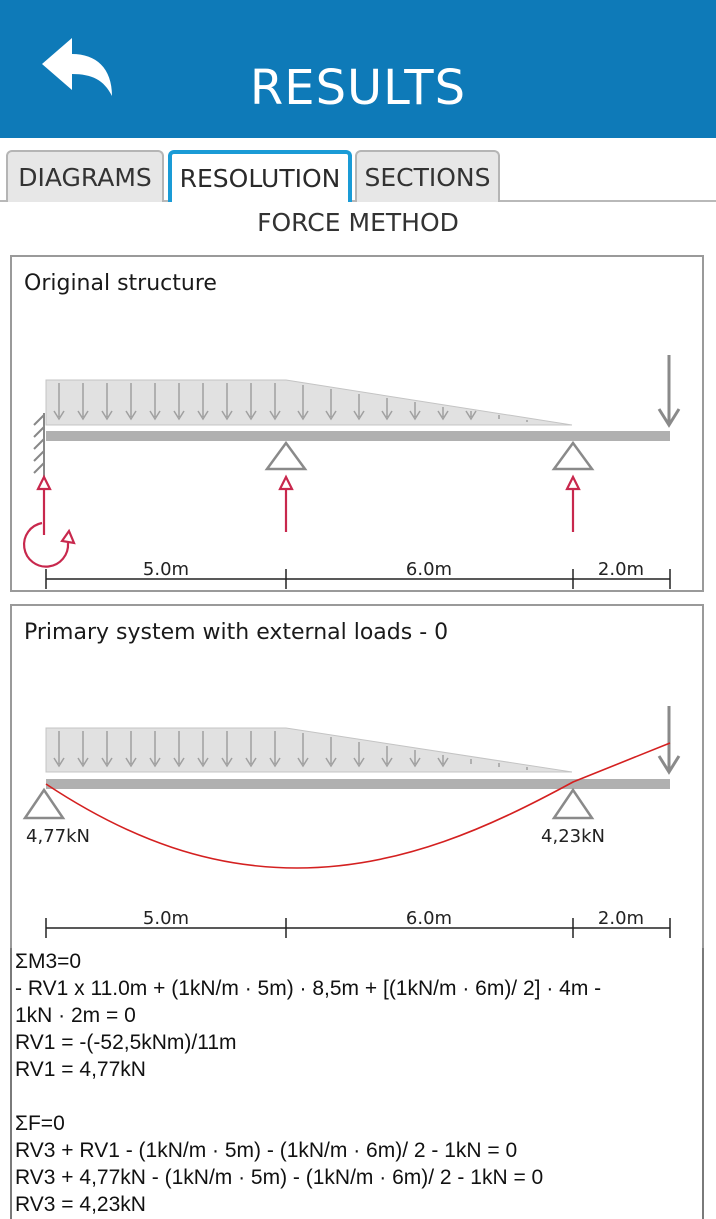 This screenshot has height=1219, width=716. I want to click on pin-support-middle, so click(286, 455).